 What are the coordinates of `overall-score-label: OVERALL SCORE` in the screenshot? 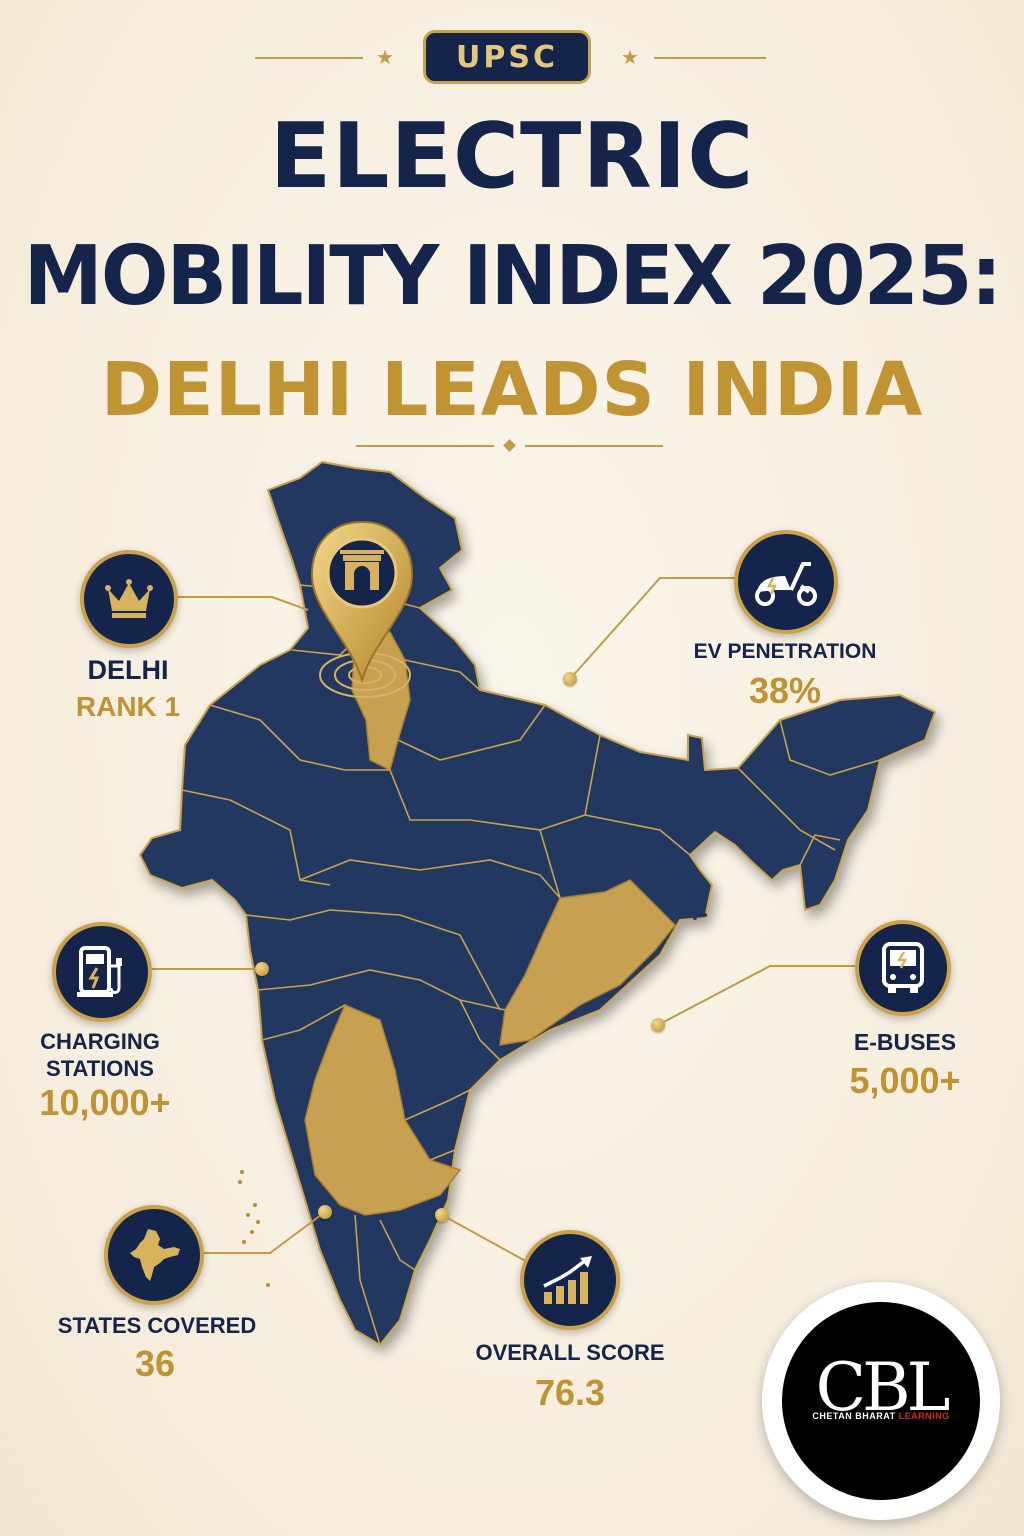 It's located at (570, 1352).